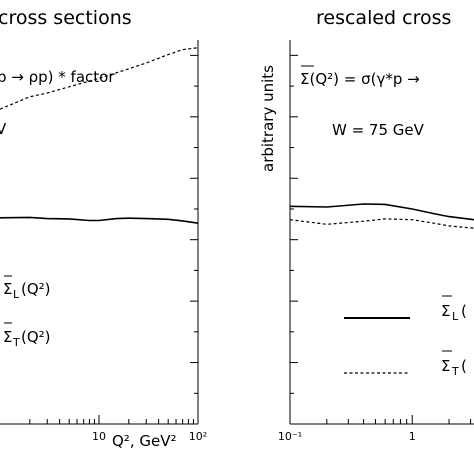  Describe the element at coordinates (378, 130) in the screenshot. I see `right-annotation-energy: W = 75 GeV` at that location.